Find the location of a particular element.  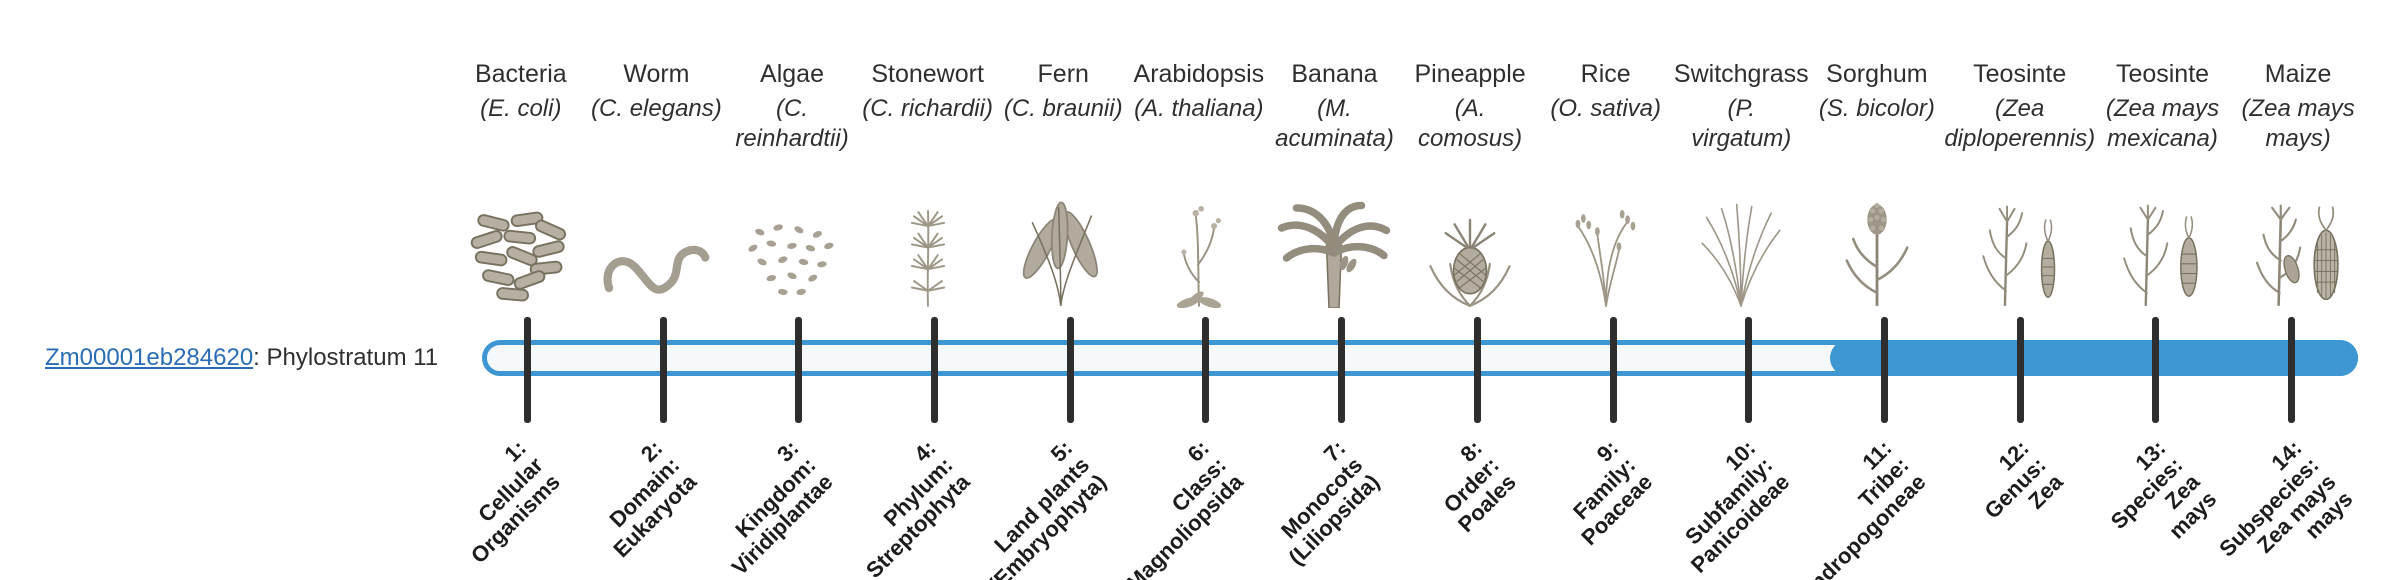

organism-column-pineapple: Pineapple (A. comosus) is located at coordinates (1470, 183).